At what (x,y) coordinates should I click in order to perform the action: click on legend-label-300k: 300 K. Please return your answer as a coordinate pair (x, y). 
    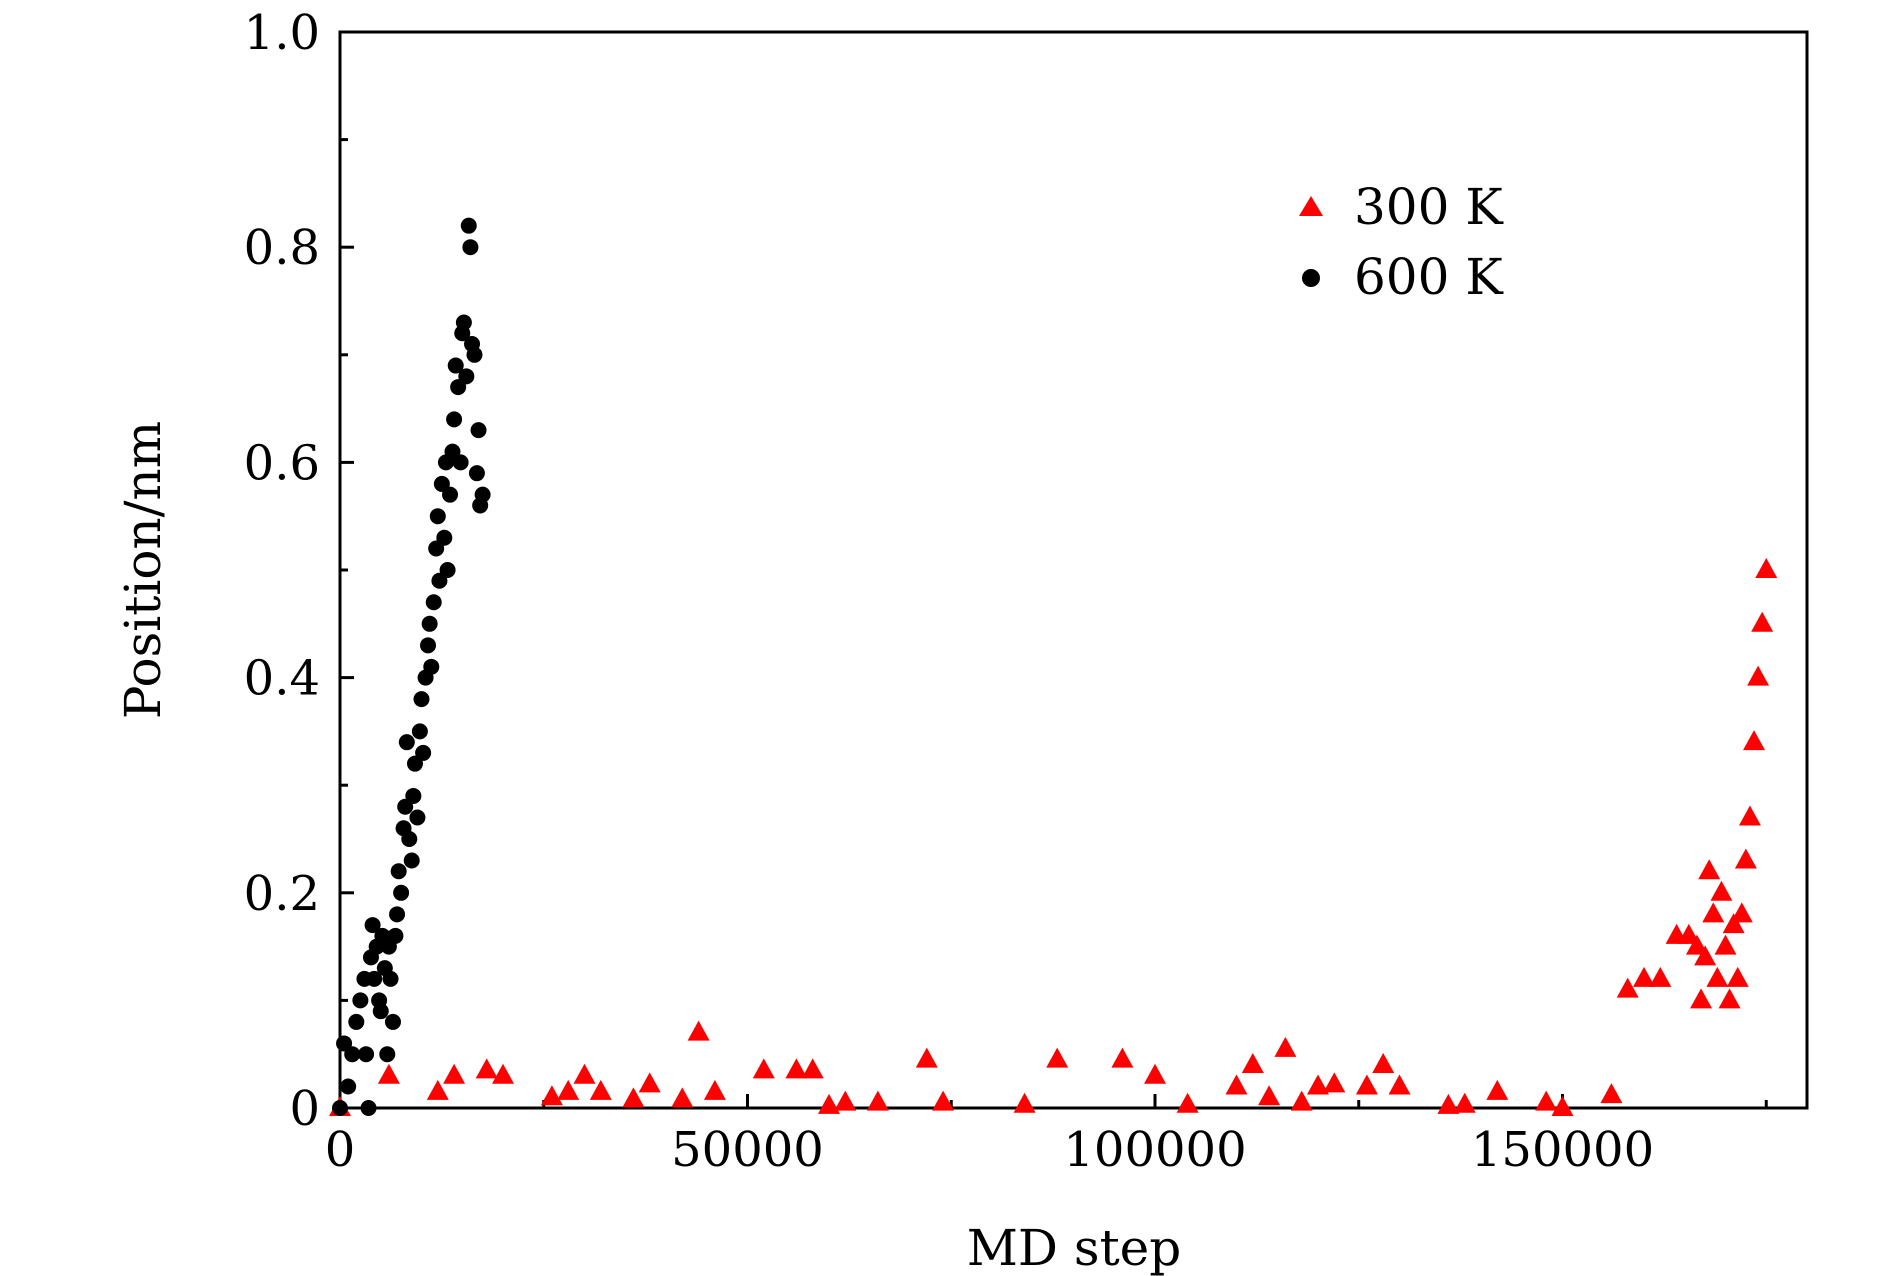
    Looking at the image, I should click on (1429, 207).